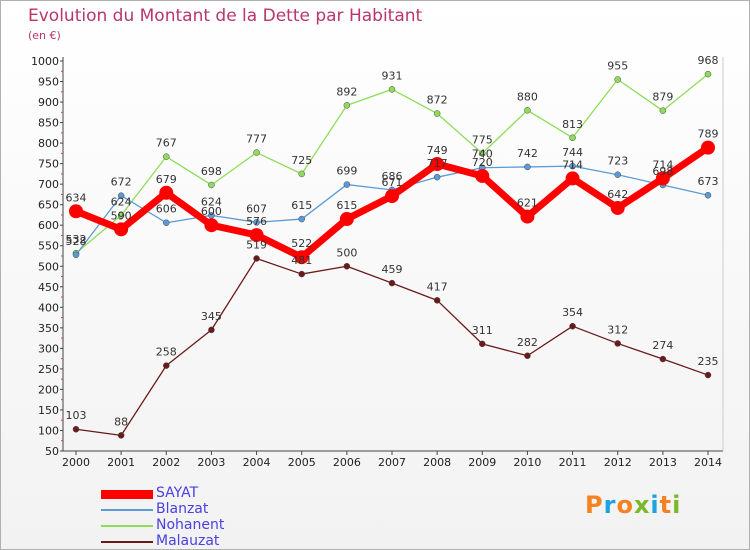 This screenshot has width=750, height=550. Describe the element at coordinates (45, 61) in the screenshot. I see `y-tick-label: 1000` at that location.